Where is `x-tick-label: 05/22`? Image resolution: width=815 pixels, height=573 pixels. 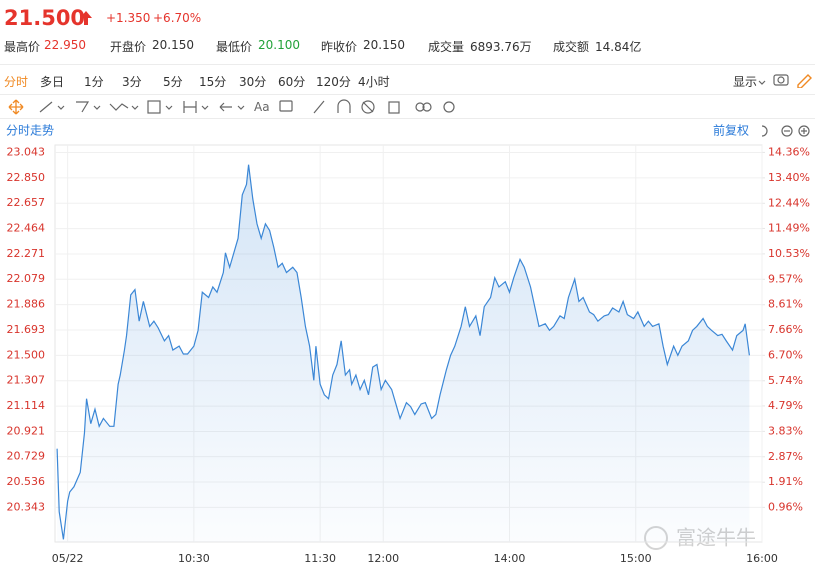
x-tick-label: 05/22 is located at coordinates (68, 558).